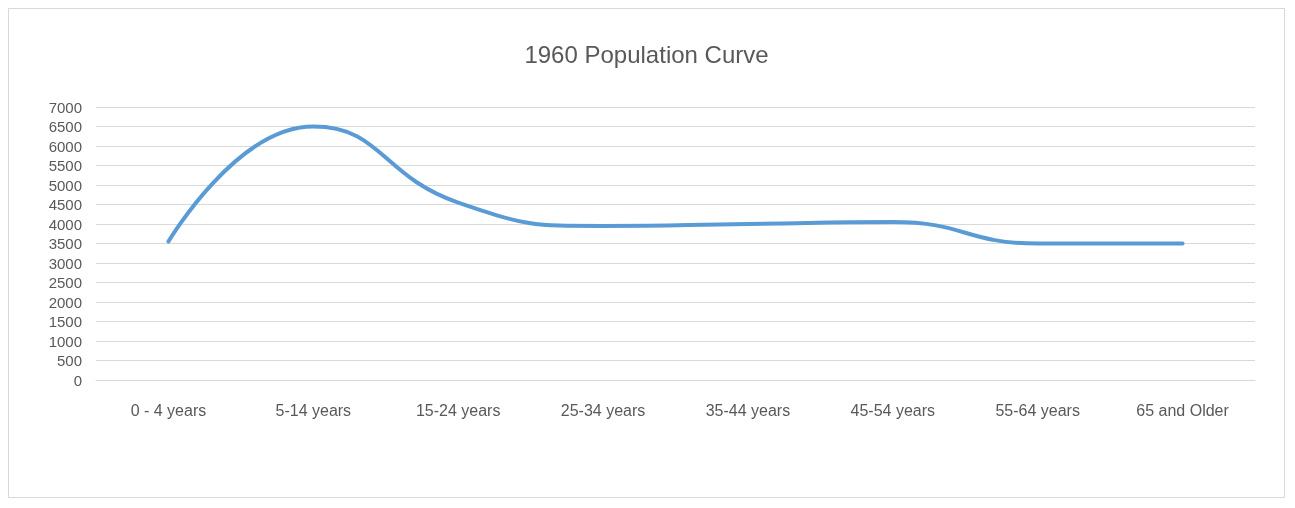  I want to click on y-tick-label: 6500, so click(65, 126).